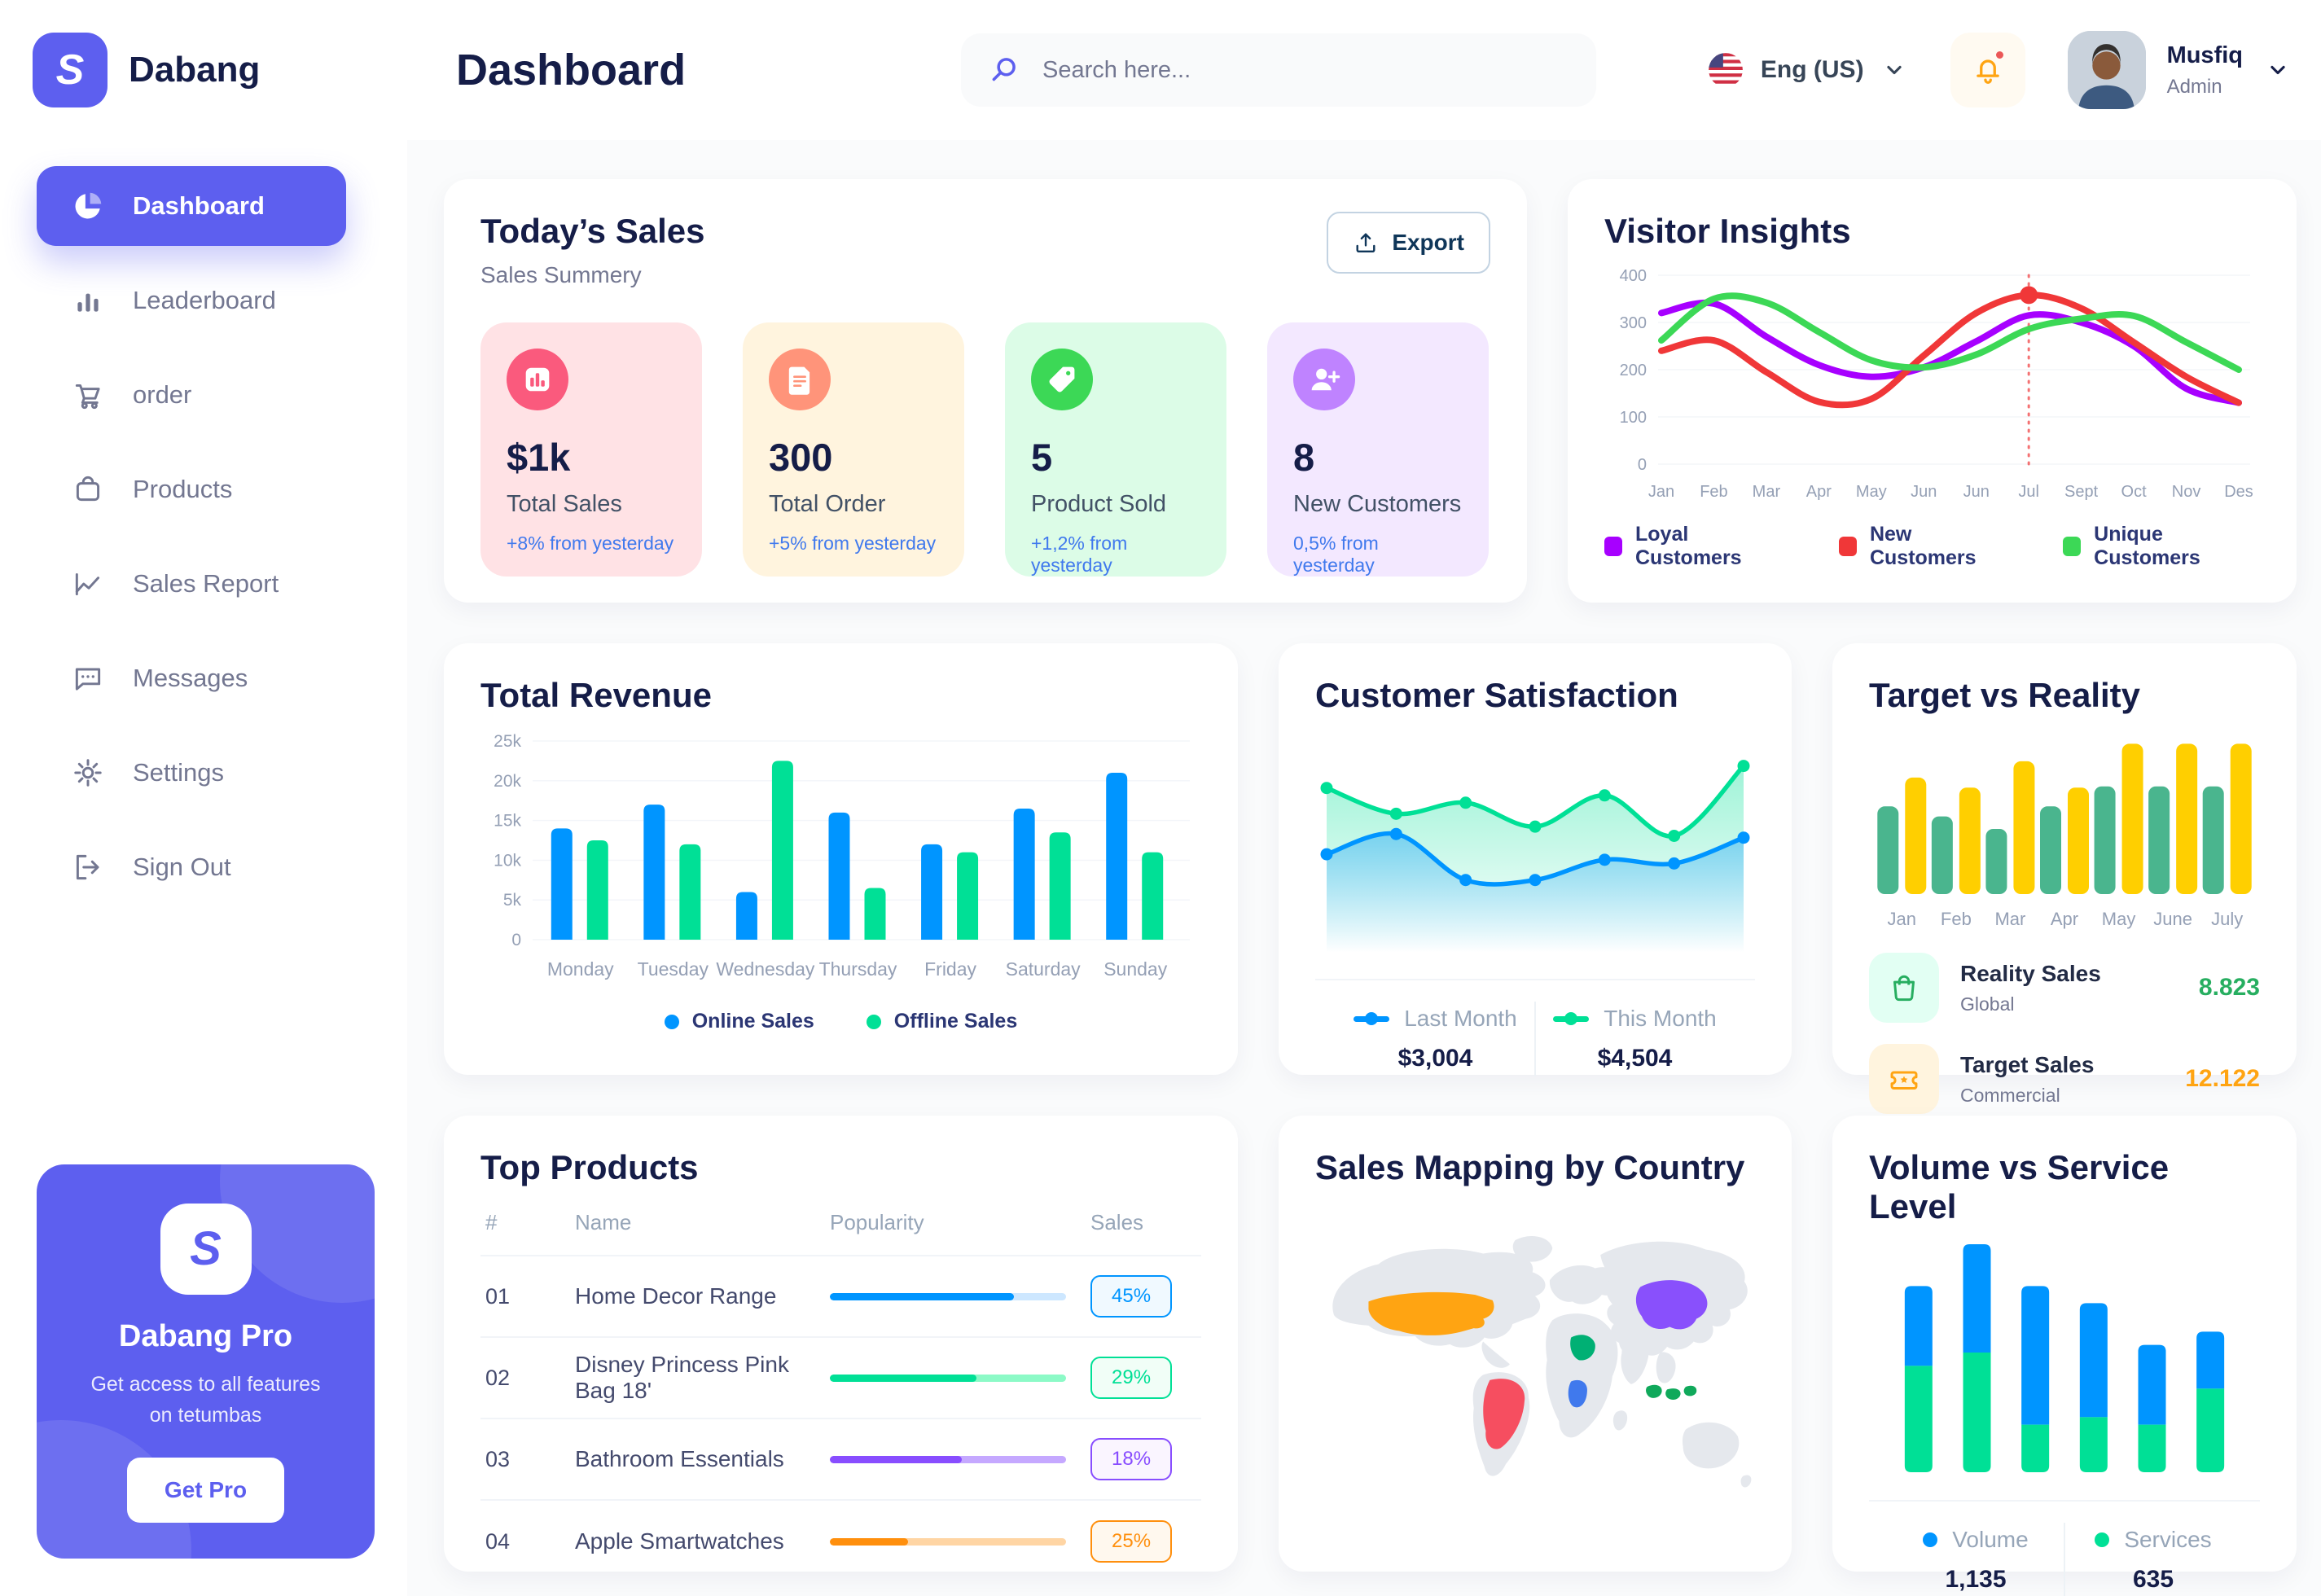  I want to click on map-country-china, so click(1671, 1305).